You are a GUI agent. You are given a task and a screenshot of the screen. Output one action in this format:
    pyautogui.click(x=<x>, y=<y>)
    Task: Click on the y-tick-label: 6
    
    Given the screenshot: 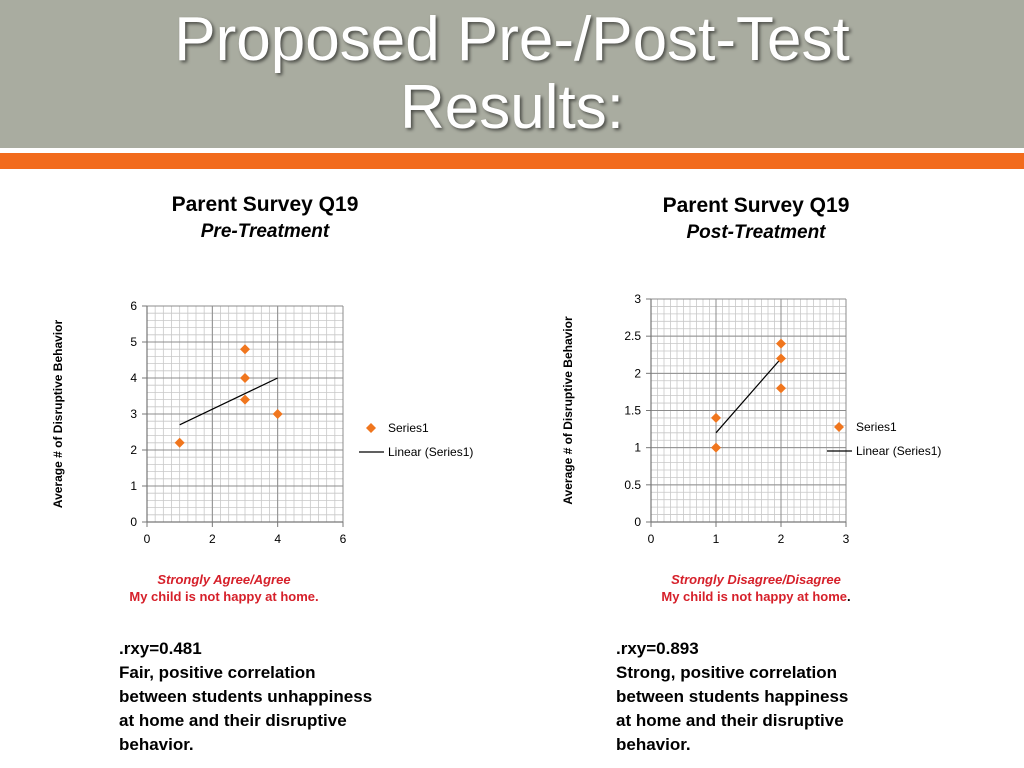 What is the action you would take?
    pyautogui.click(x=133, y=306)
    